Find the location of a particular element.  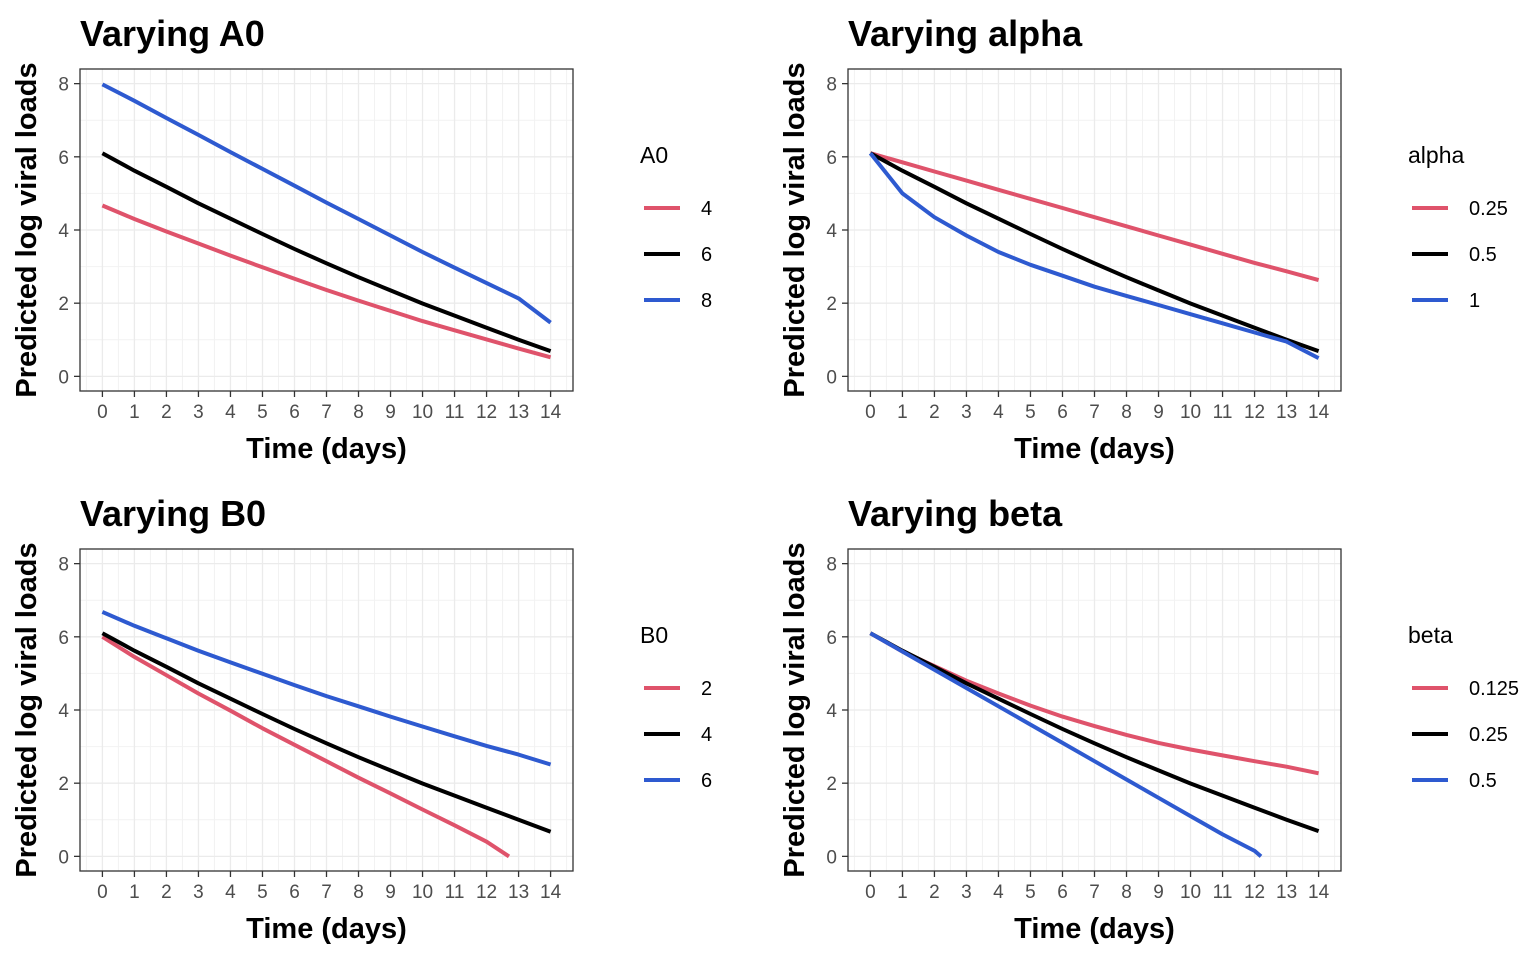

legend: B0 2 4 6 is located at coordinates (676, 707).